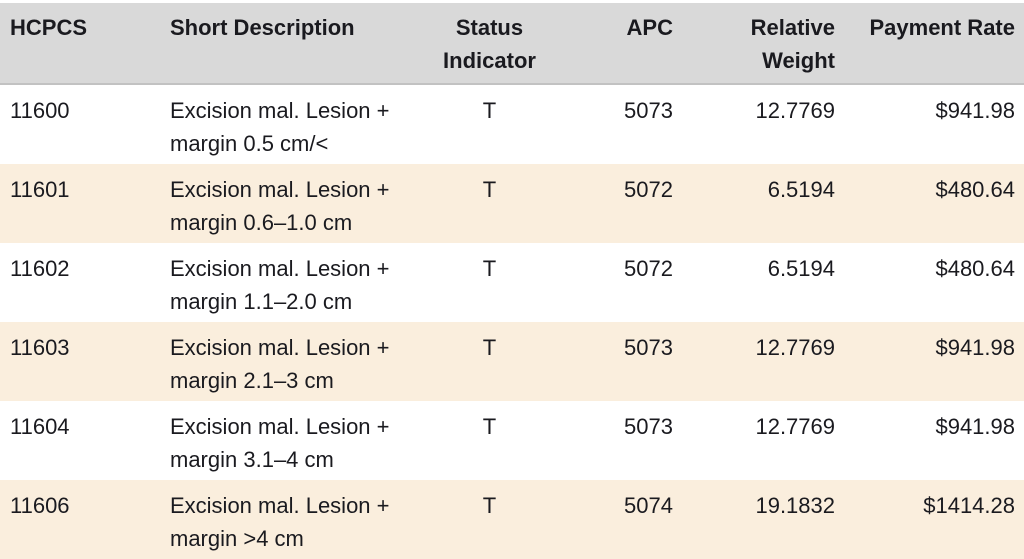 Image resolution: width=1024 pixels, height=559 pixels. What do you see at coordinates (40, 110) in the screenshot?
I see `cell-hcpcs: 11600` at bounding box center [40, 110].